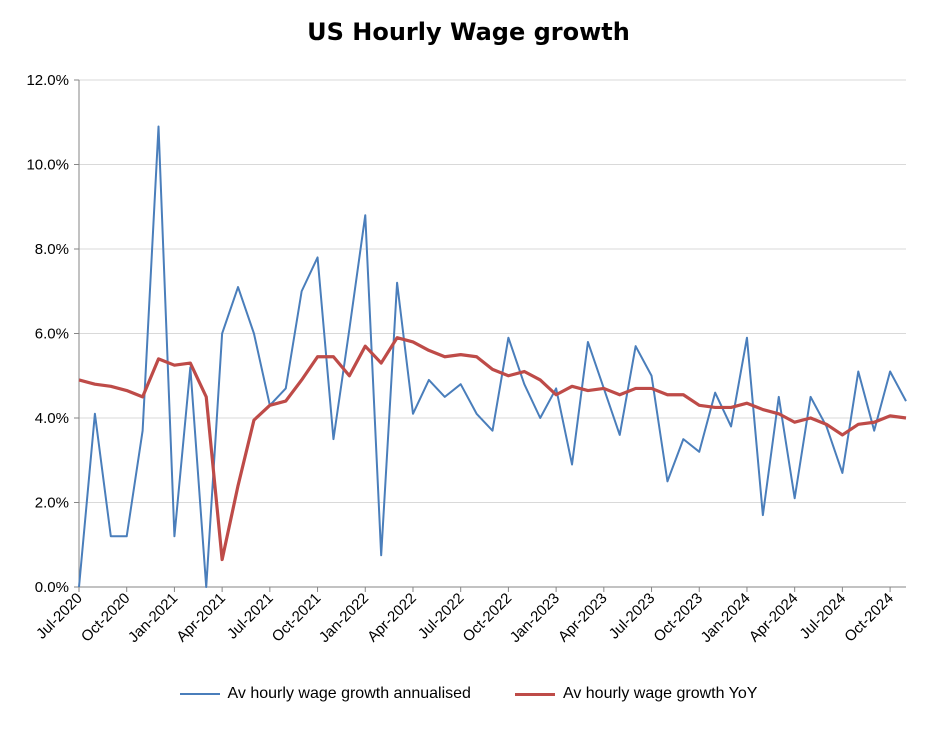 The height and width of the screenshot is (729, 937). Describe the element at coordinates (468, 32) in the screenshot. I see `chart-title: US Hourly Wage growth` at that location.